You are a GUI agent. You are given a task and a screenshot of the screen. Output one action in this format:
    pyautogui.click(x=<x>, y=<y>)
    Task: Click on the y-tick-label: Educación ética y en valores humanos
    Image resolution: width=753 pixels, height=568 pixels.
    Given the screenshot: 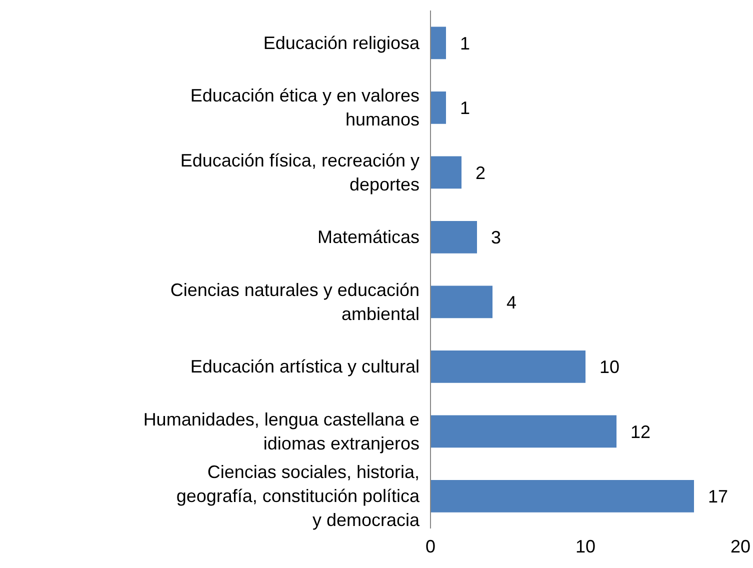 What is the action you would take?
    pyautogui.click(x=305, y=108)
    